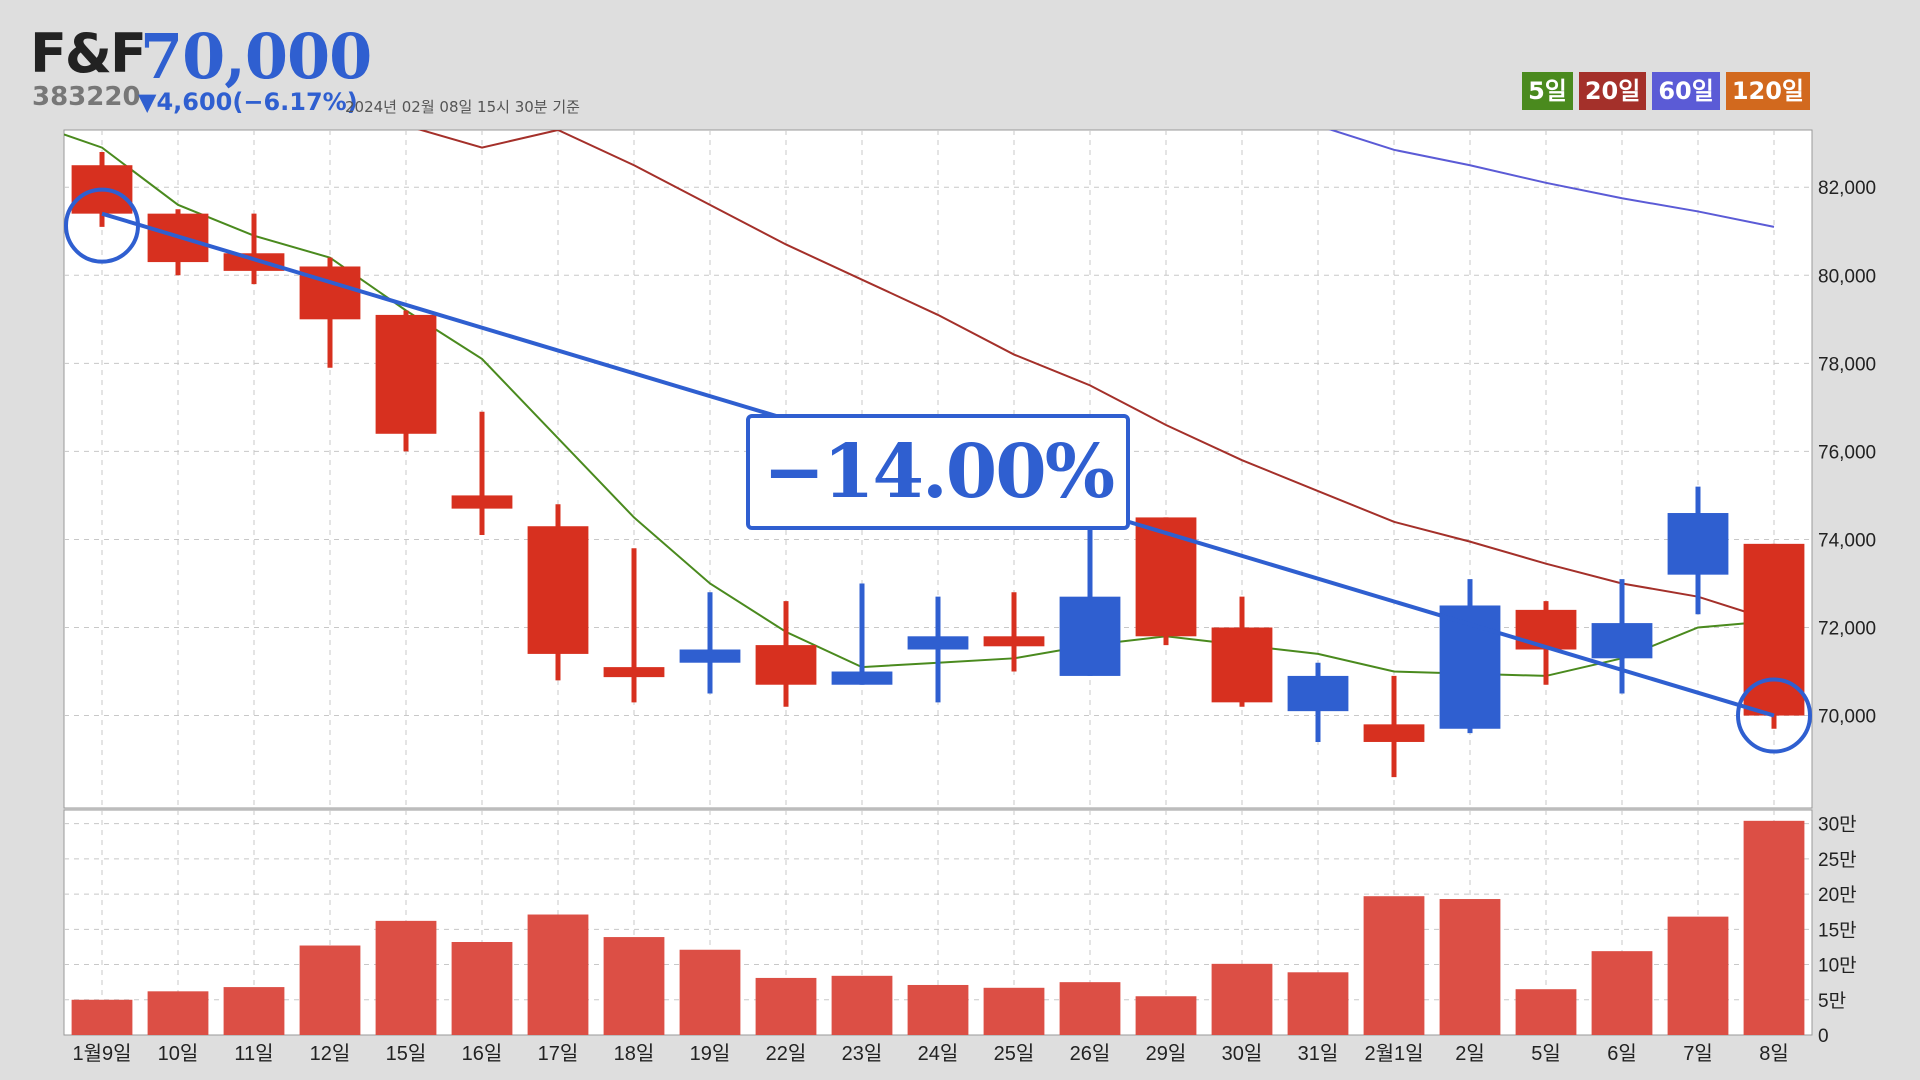 The width and height of the screenshot is (1920, 1080). What do you see at coordinates (1767, 91) in the screenshot?
I see `legend-ma120: 120일` at bounding box center [1767, 91].